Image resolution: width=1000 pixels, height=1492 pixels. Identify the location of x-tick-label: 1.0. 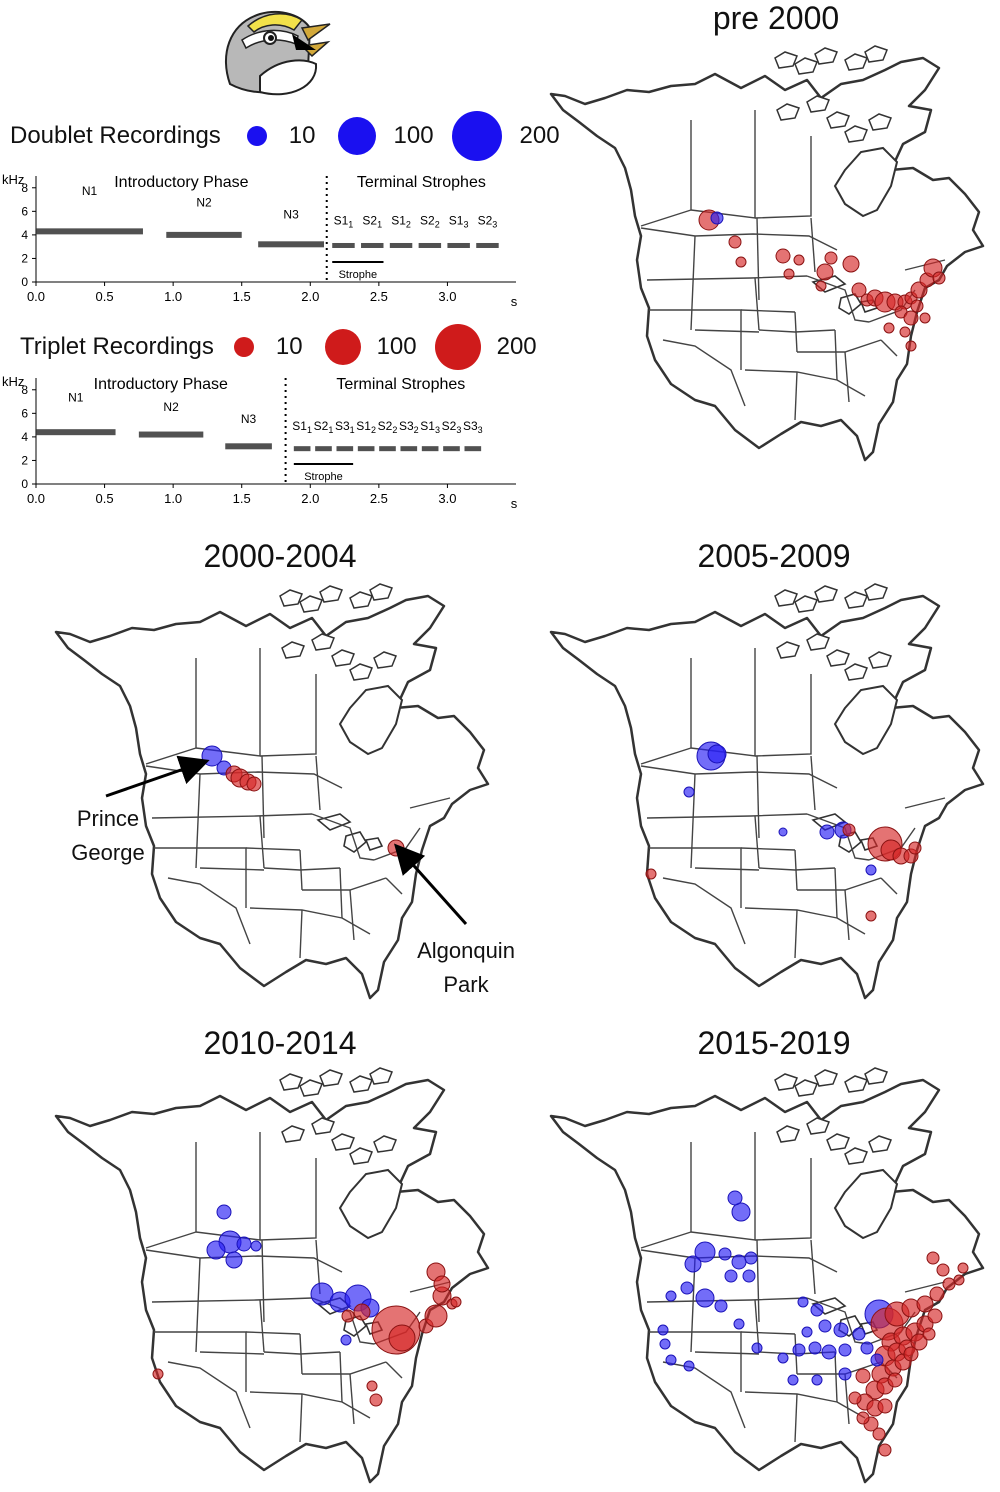
(173, 498).